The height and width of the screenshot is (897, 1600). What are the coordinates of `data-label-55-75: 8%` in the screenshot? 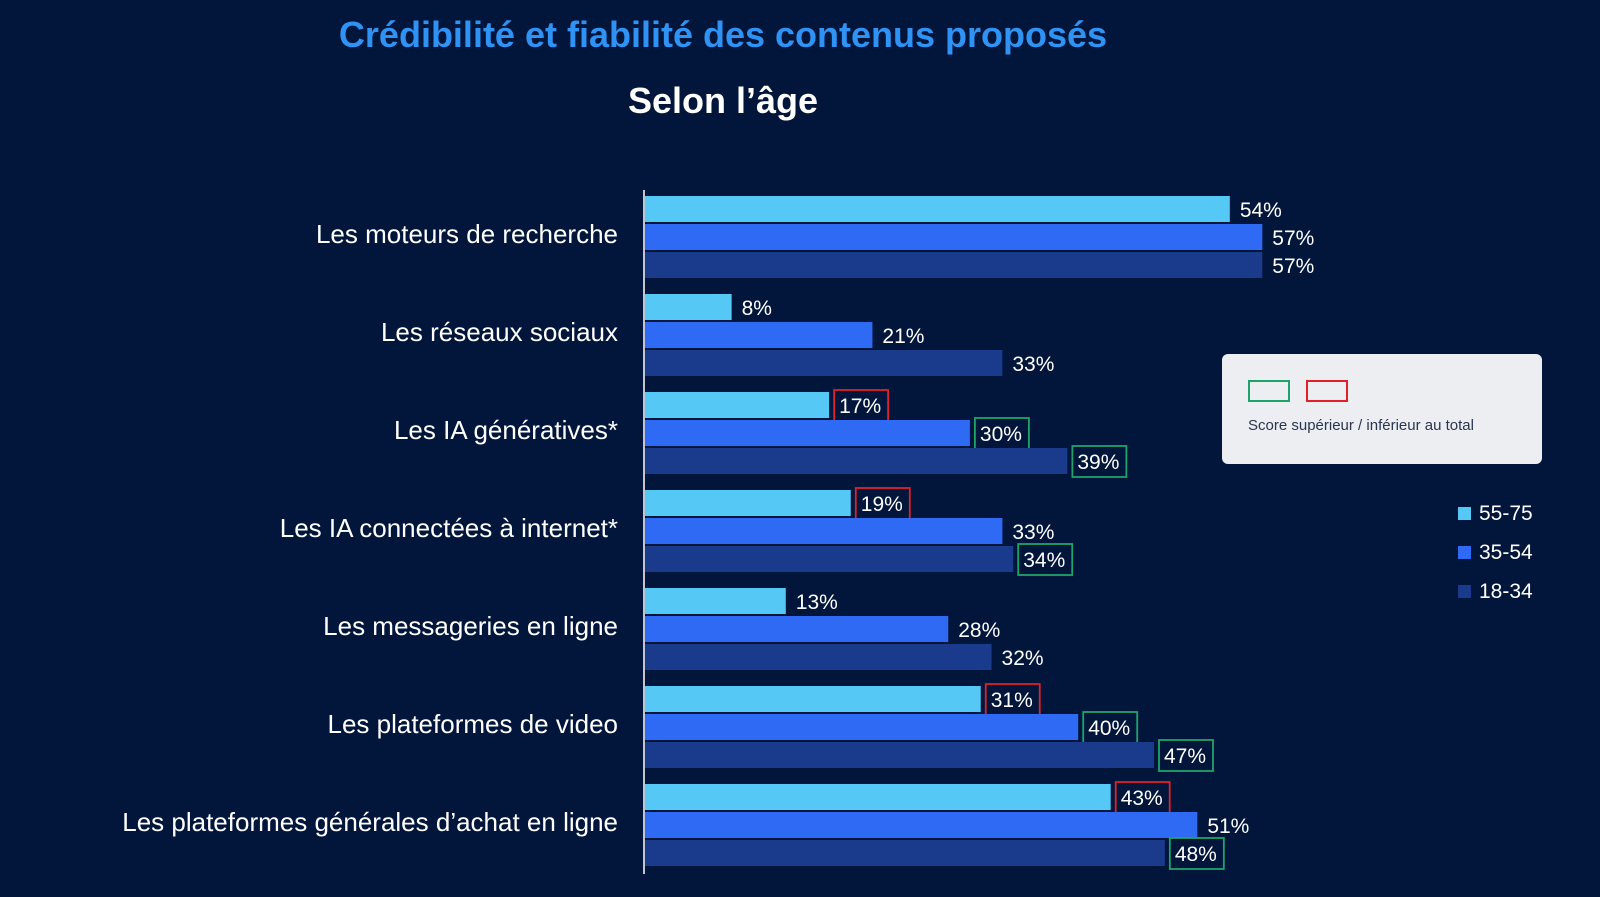 It's located at (757, 308).